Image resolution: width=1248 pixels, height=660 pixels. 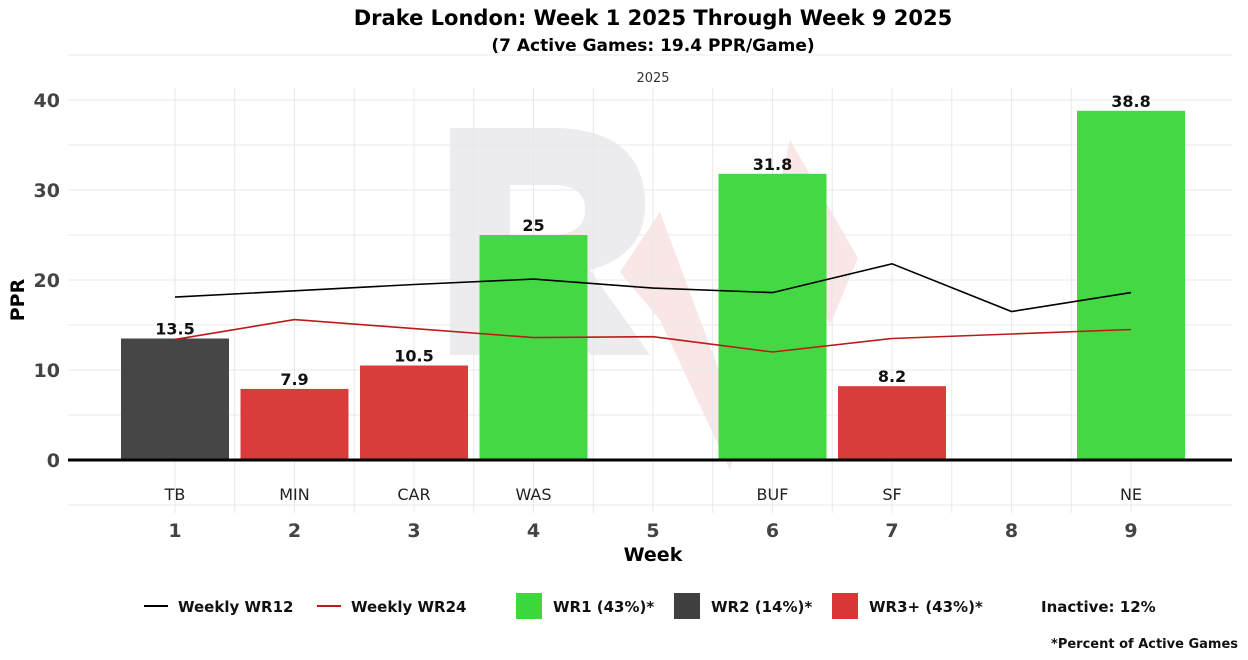 What do you see at coordinates (53, 461) in the screenshot?
I see `y-tick-label: 0` at bounding box center [53, 461].